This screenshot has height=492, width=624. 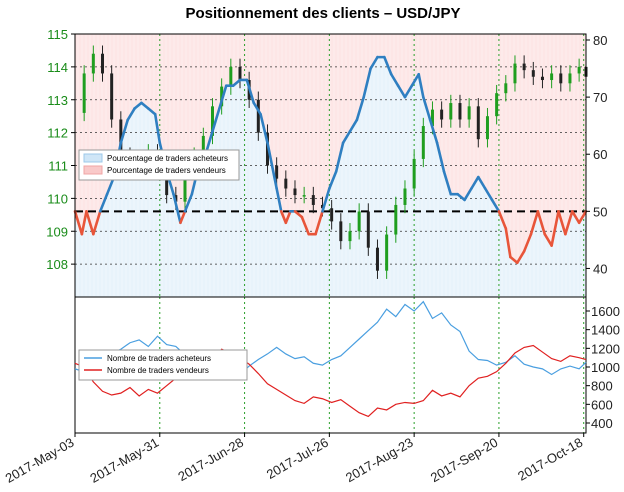 I want to click on right-tick-label: 50, so click(x=600, y=211).